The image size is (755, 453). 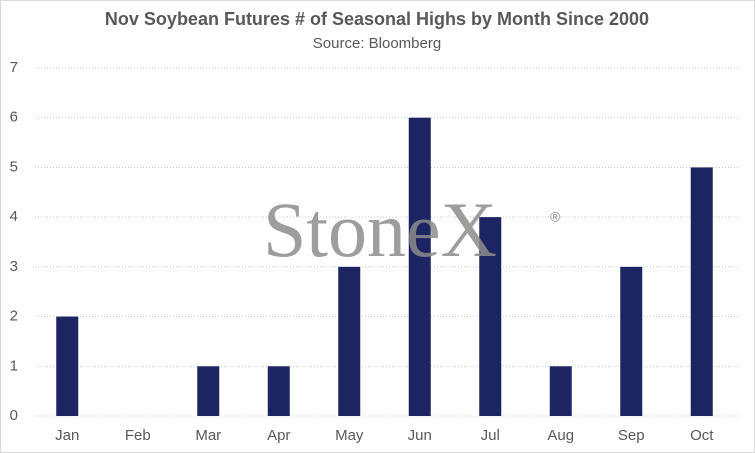 What do you see at coordinates (14, 365) in the screenshot?
I see `y-tick-label: 1` at bounding box center [14, 365].